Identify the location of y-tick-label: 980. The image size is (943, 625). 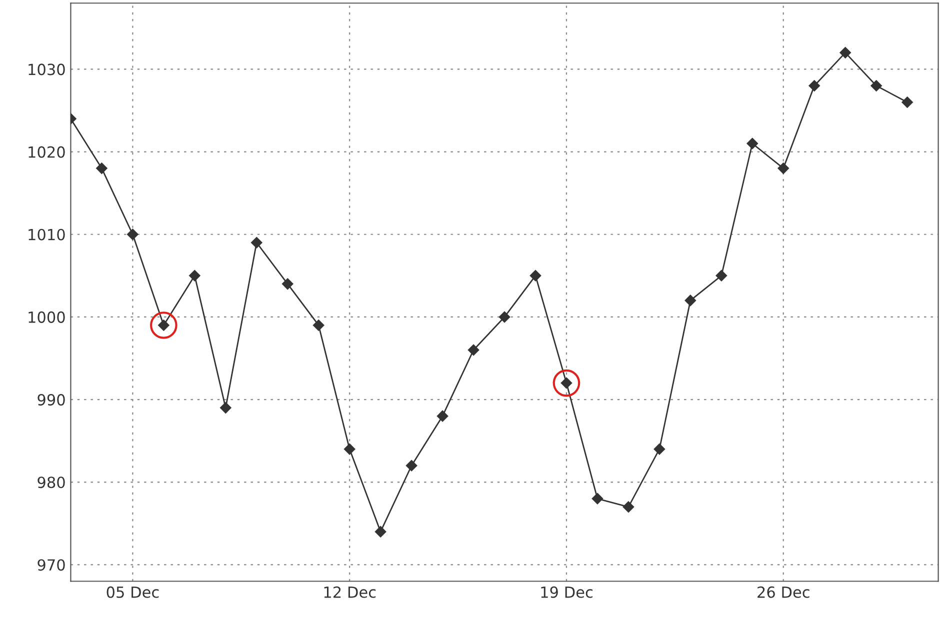
(51, 482).